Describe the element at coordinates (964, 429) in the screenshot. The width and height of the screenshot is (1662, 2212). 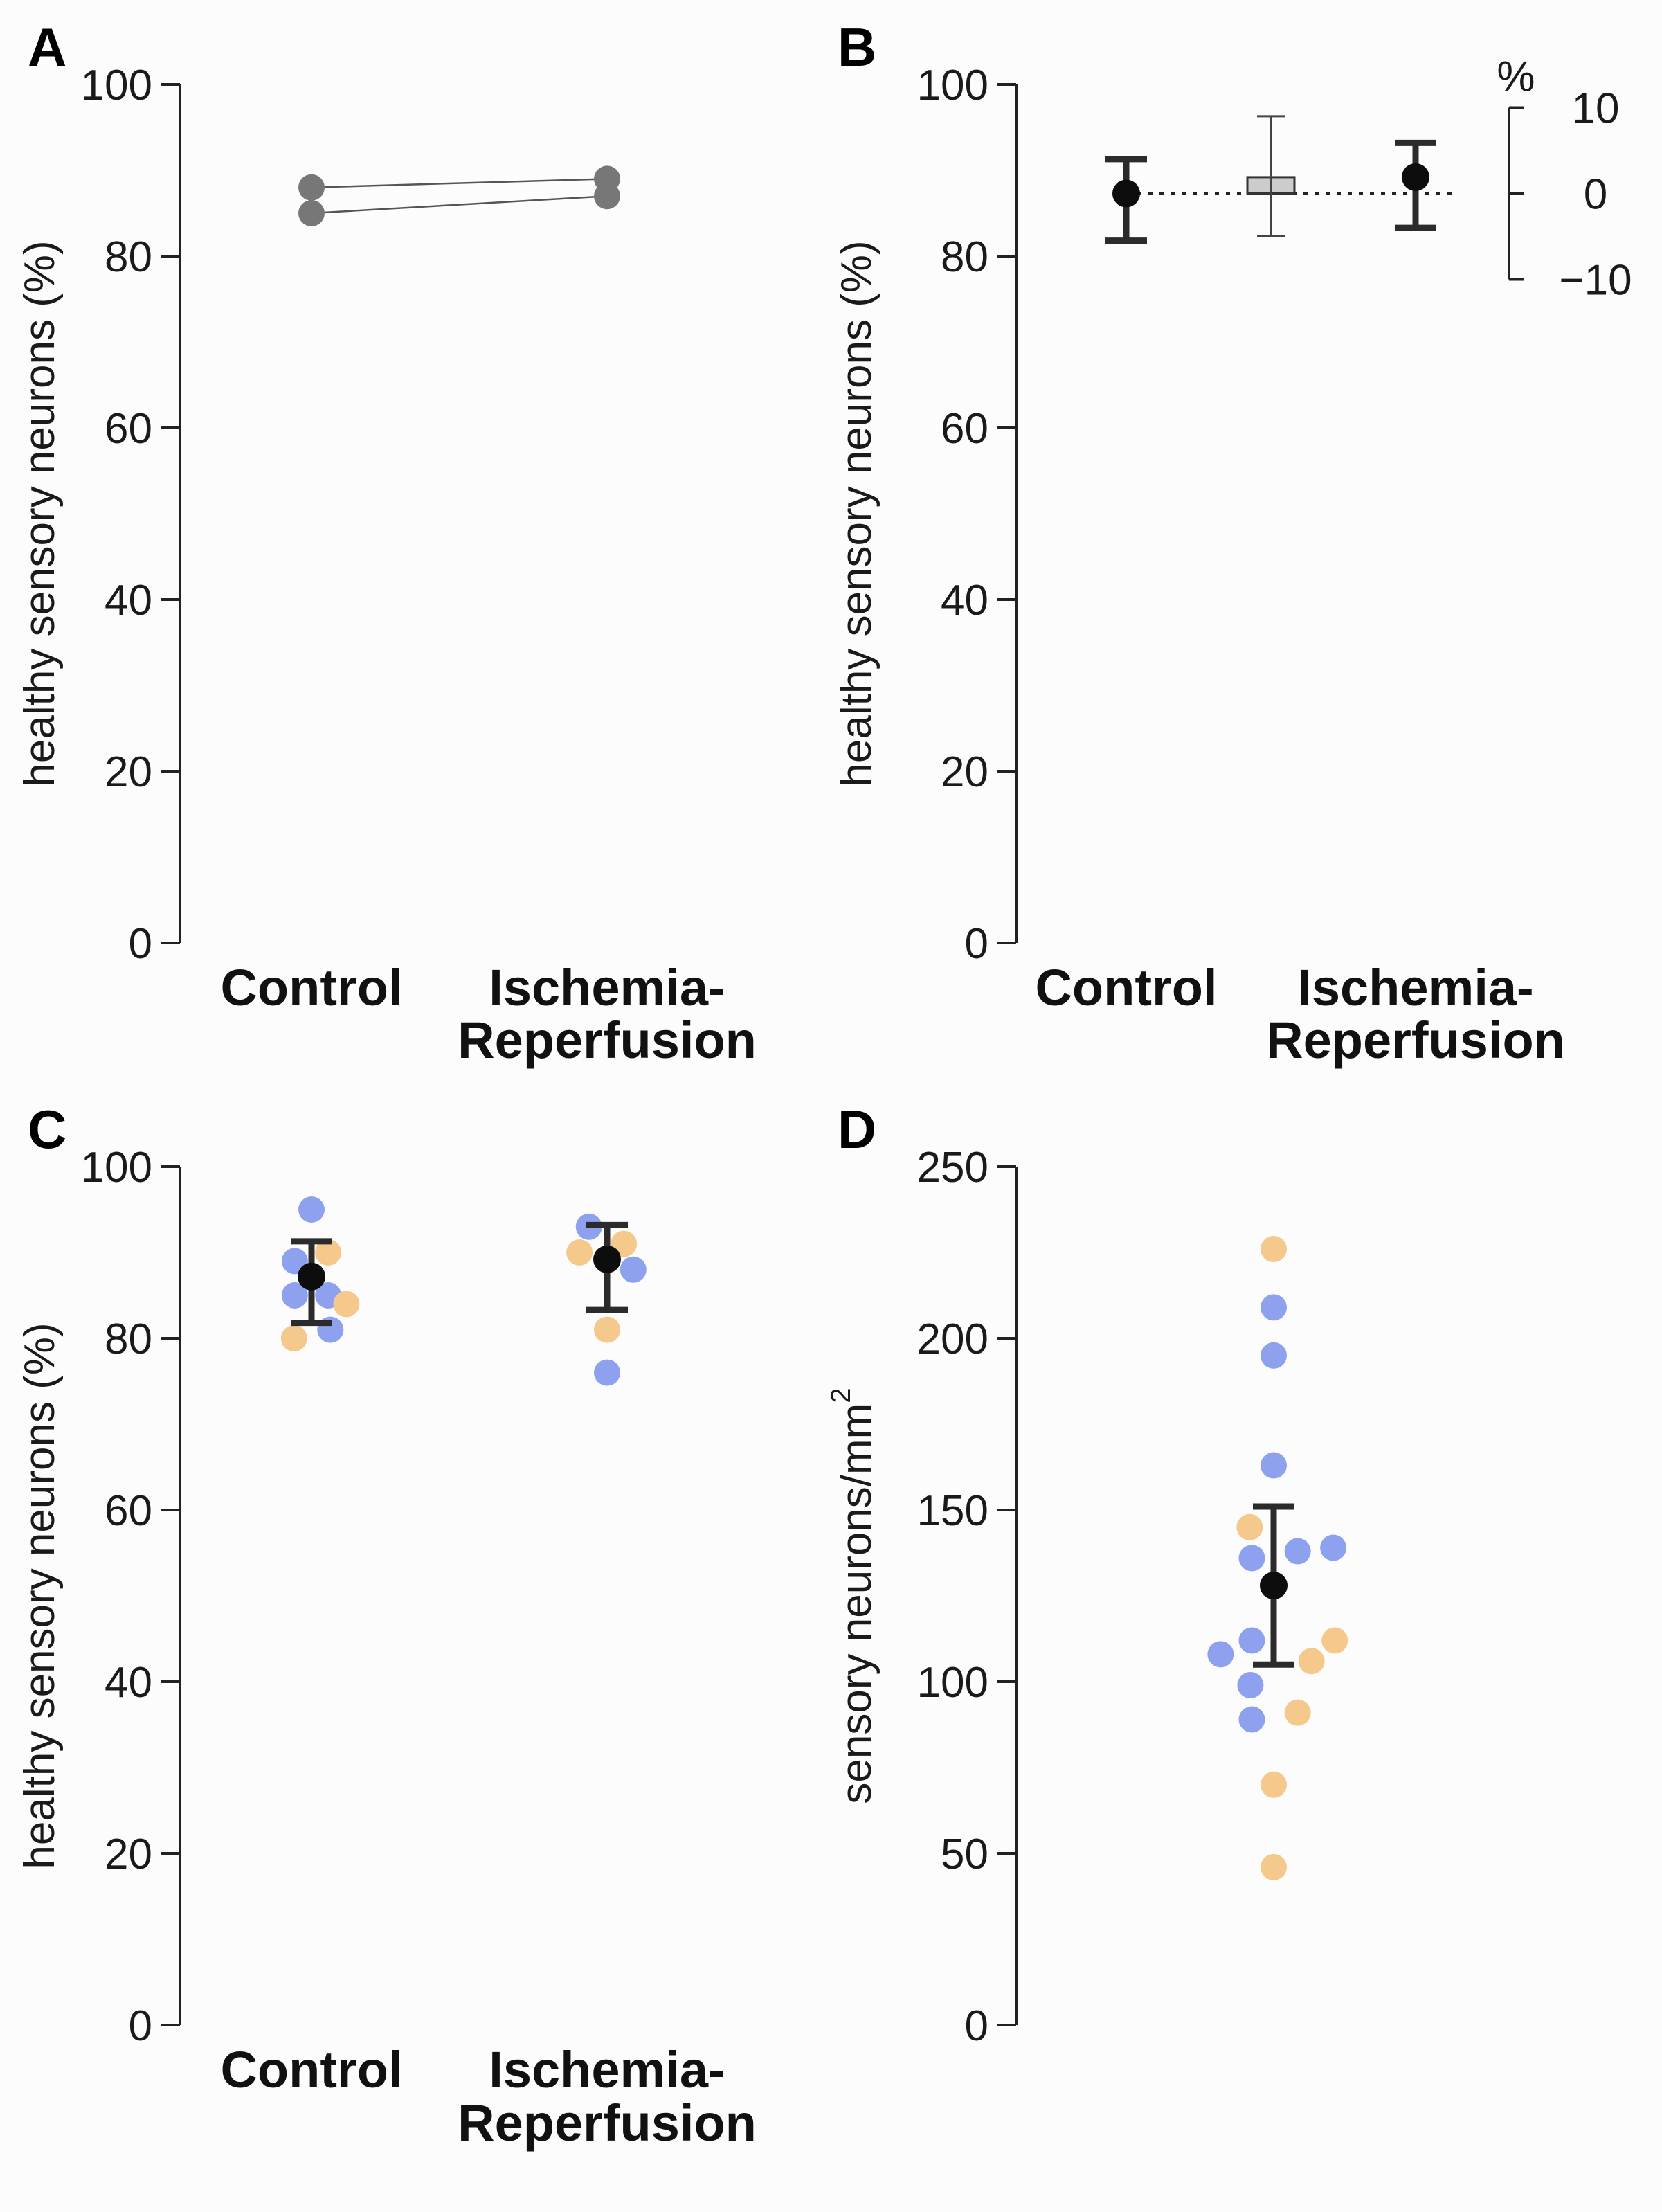
I see `y-tick-label-B: 60` at that location.